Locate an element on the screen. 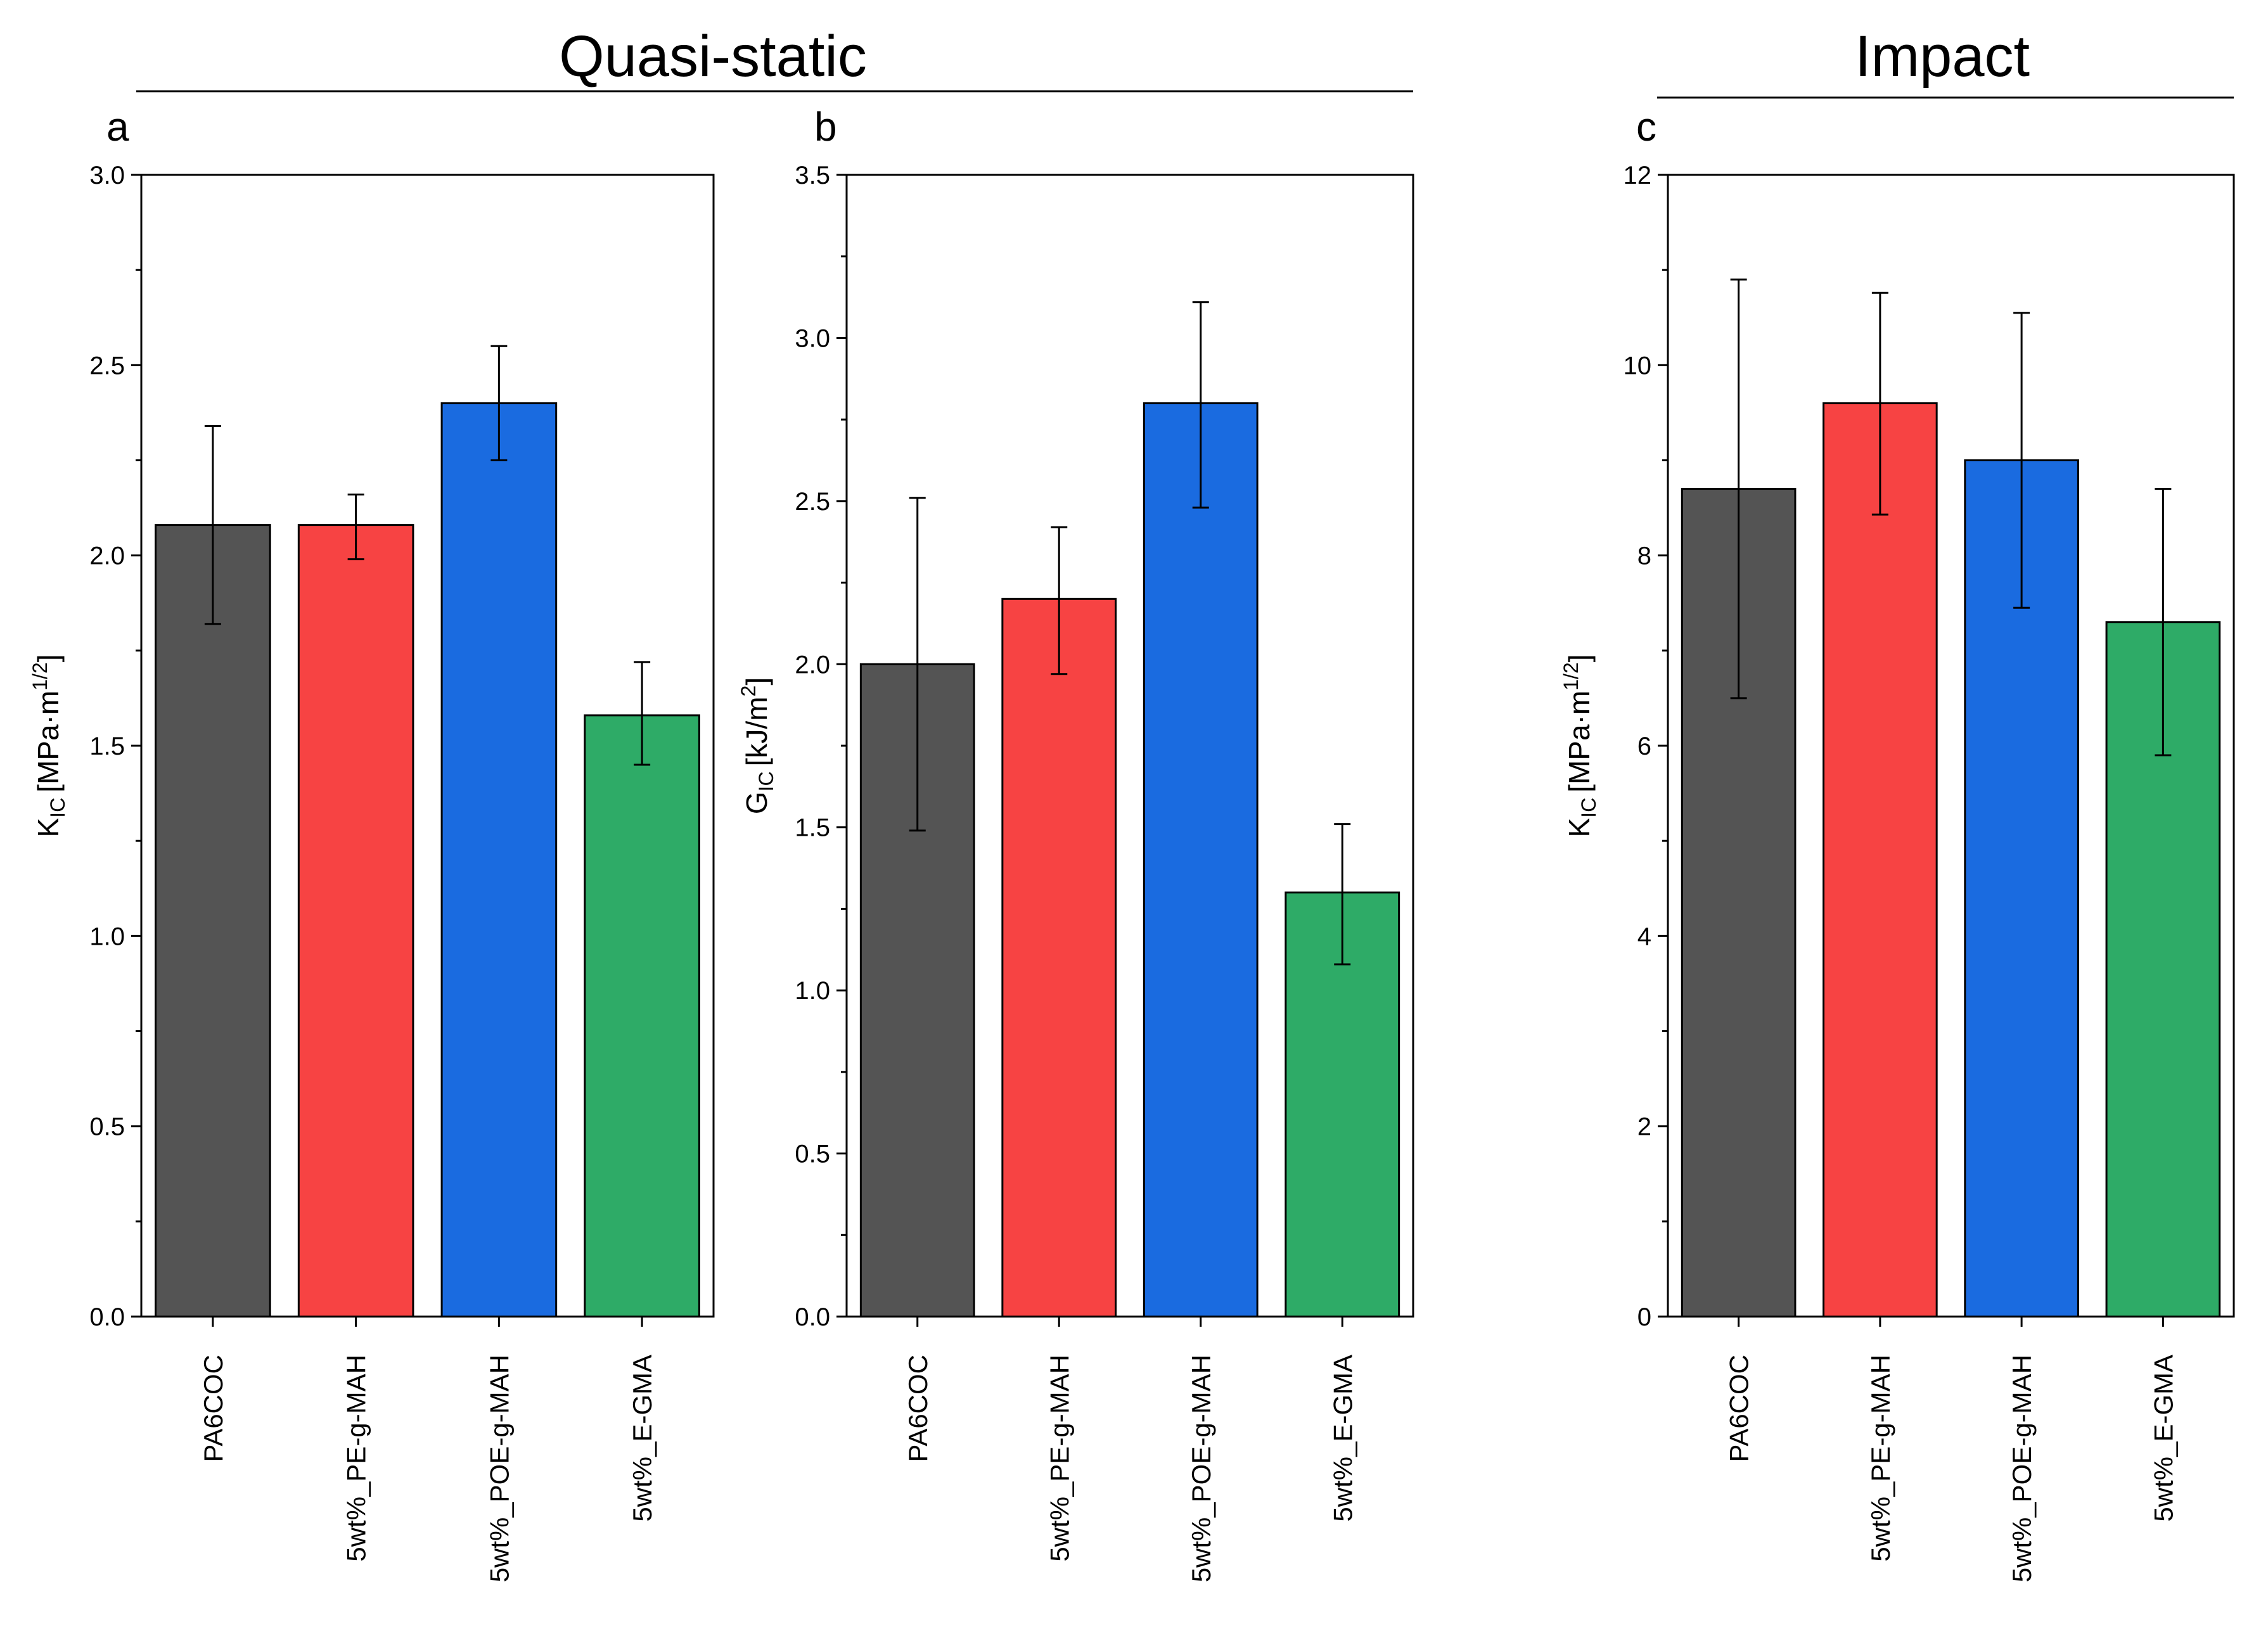 This screenshot has height=1641, width=2268. bar-PA6COC is located at coordinates (213, 921).